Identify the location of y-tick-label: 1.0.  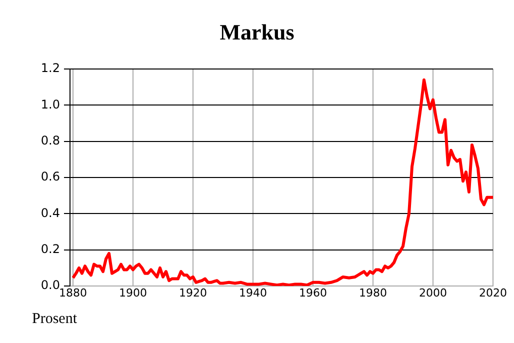
(50, 104).